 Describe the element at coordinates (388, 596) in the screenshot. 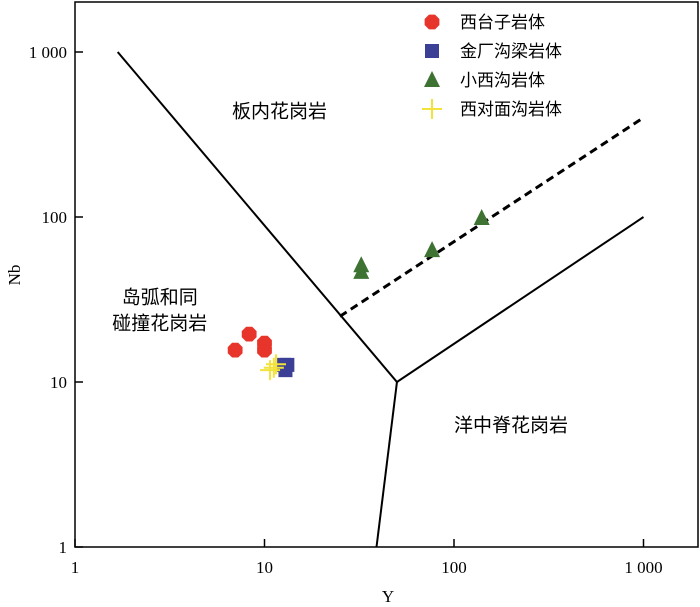

I see `x-axis-label: Y` at that location.